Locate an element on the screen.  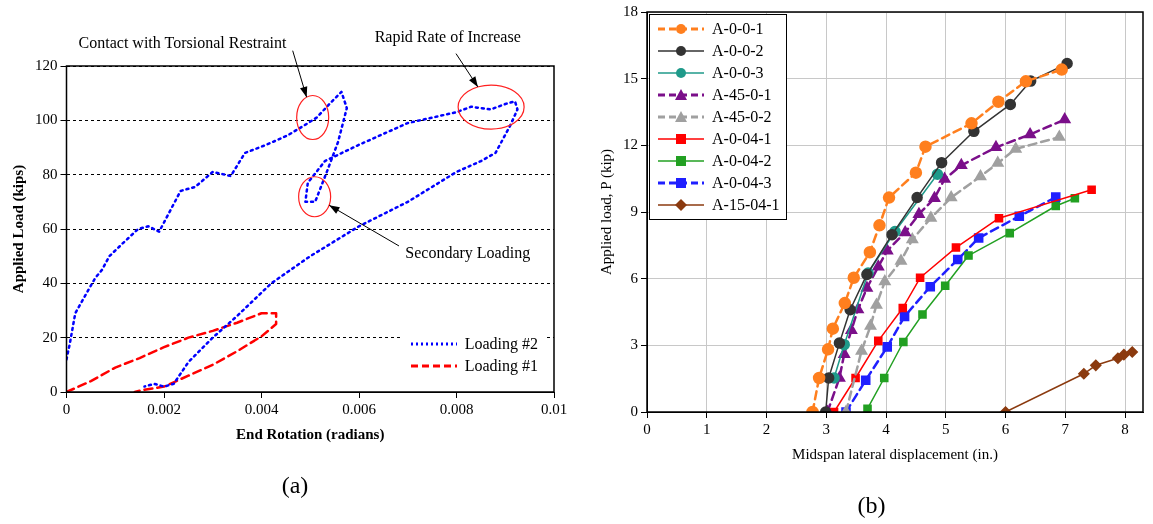
y-tick-label: 9 is located at coordinates (634, 210).